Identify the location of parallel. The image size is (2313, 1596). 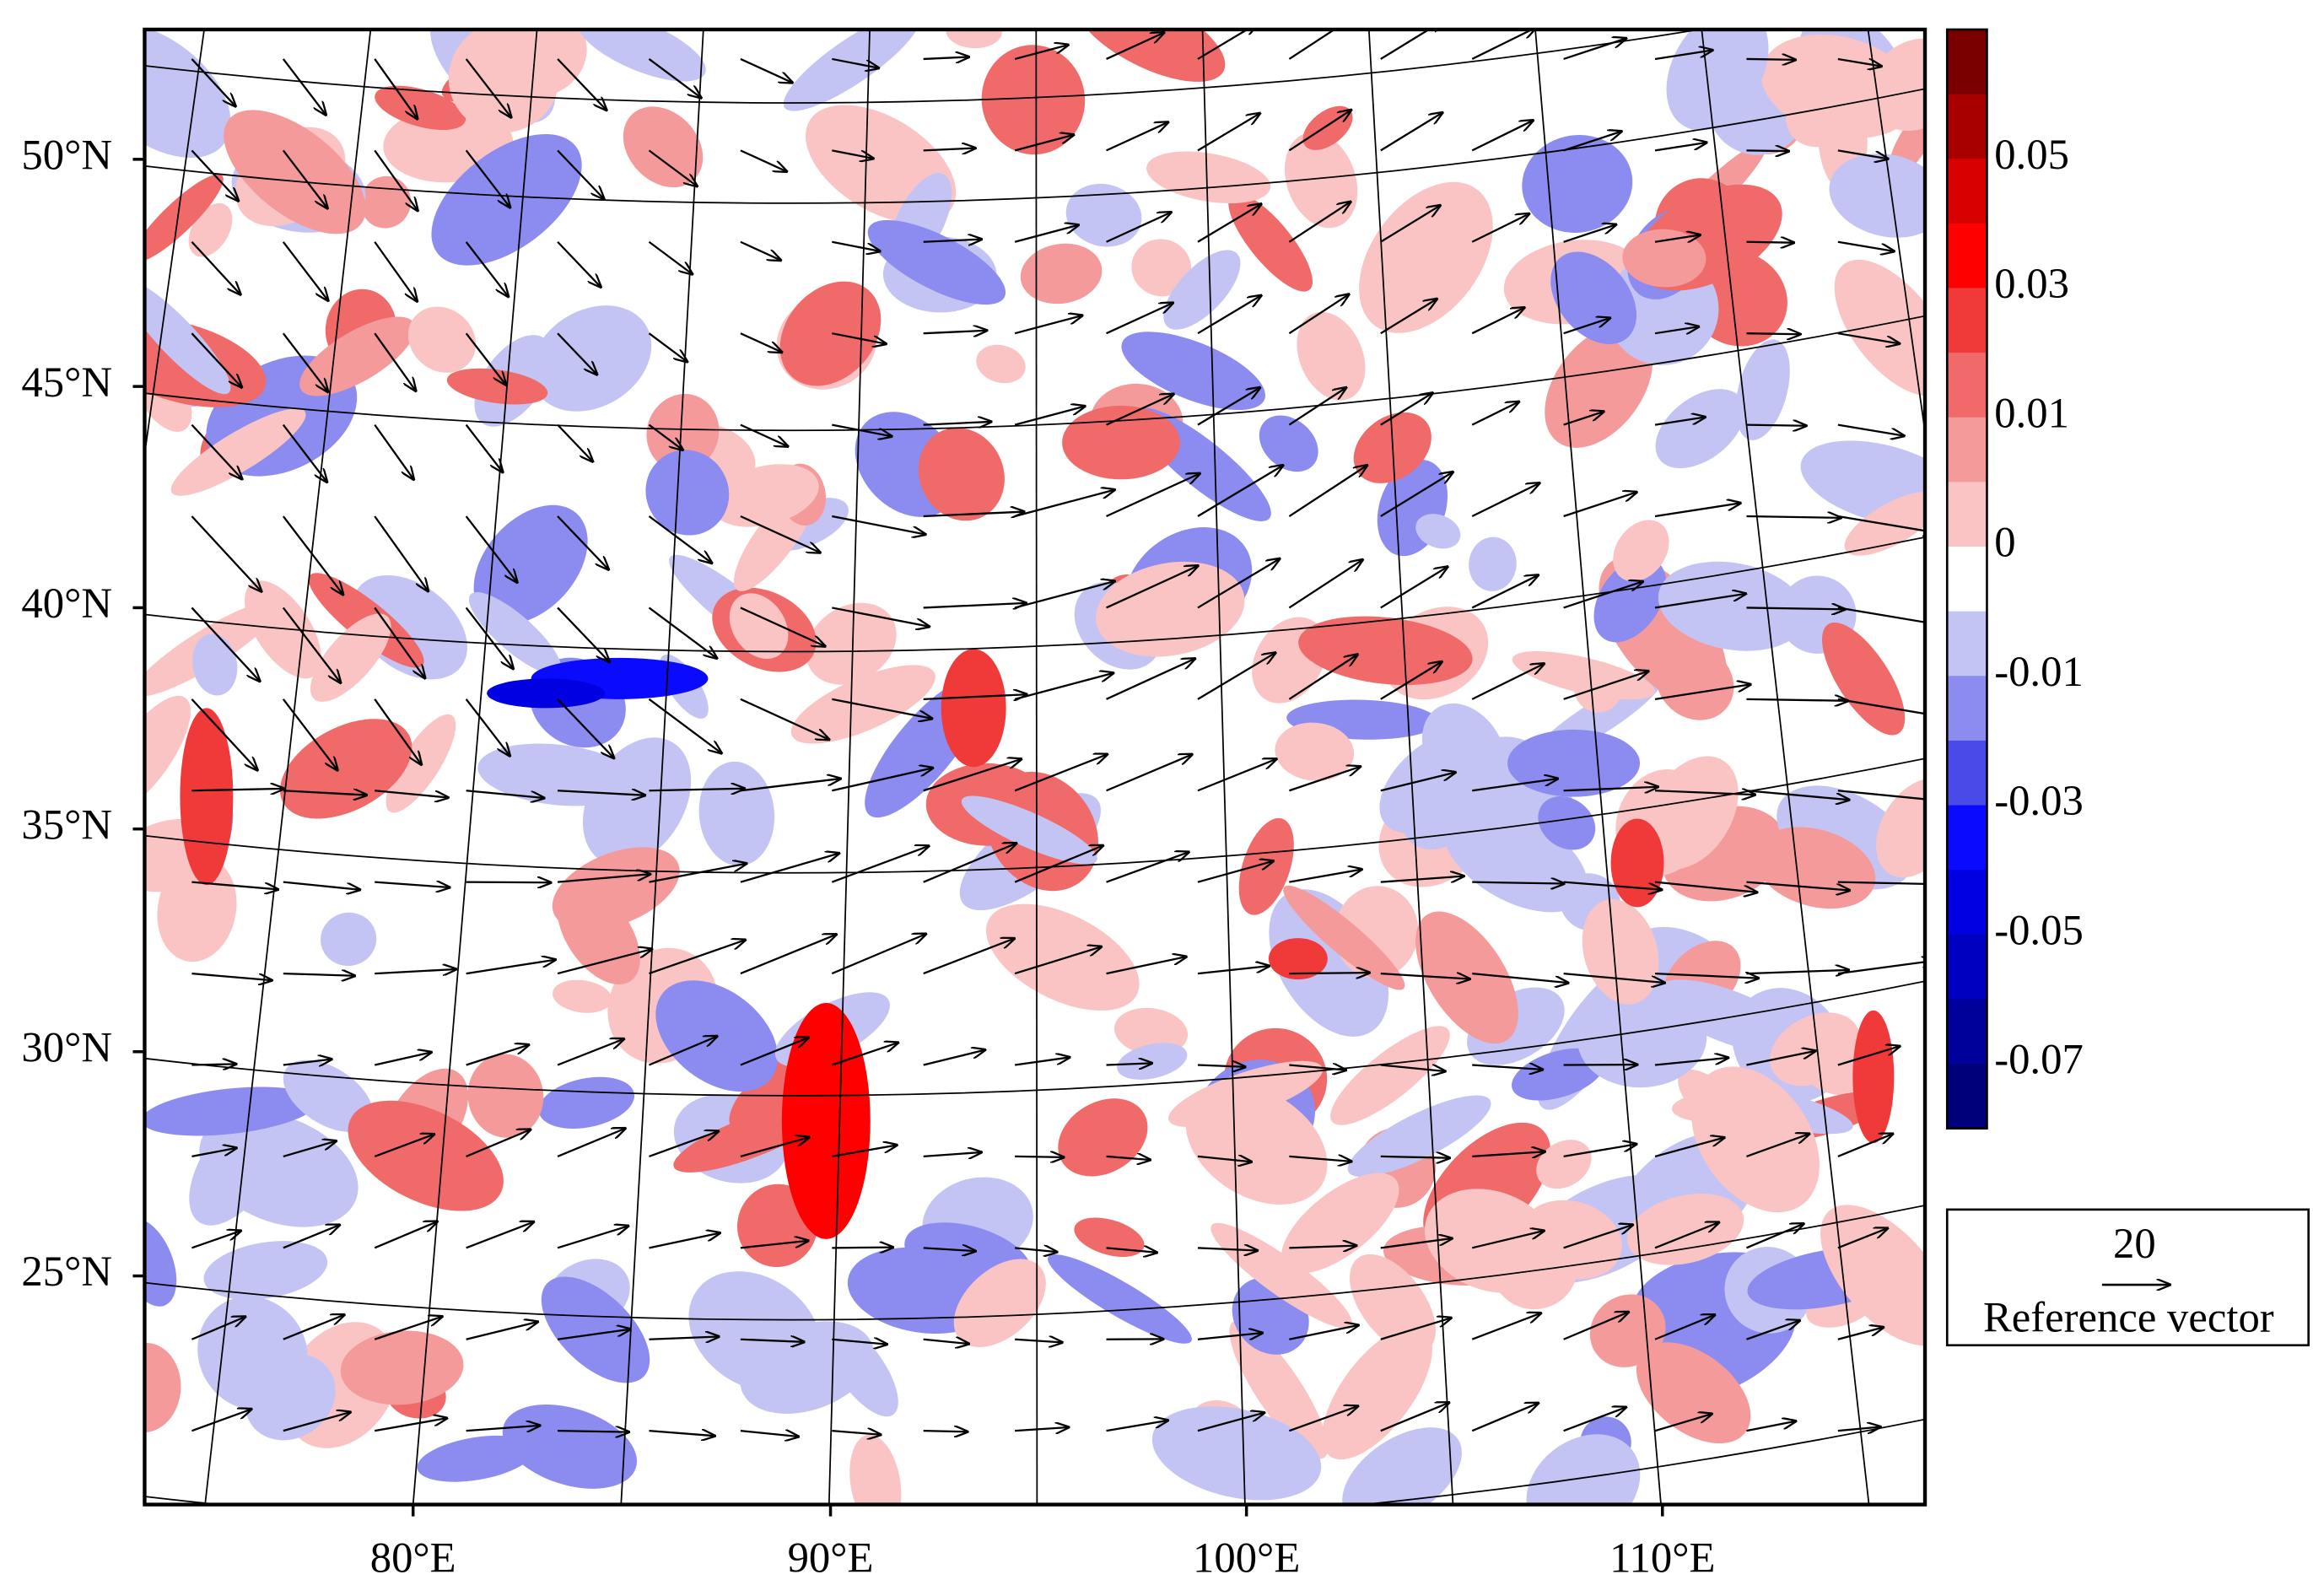
(1035, 816).